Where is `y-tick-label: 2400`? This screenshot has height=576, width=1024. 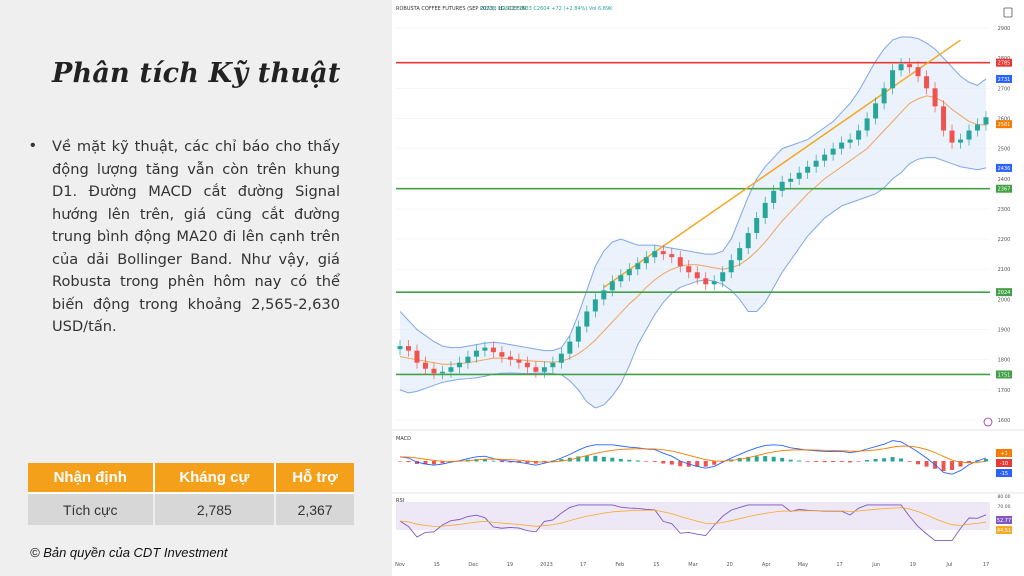
y-tick-label: 2400 is located at coordinates (1004, 180).